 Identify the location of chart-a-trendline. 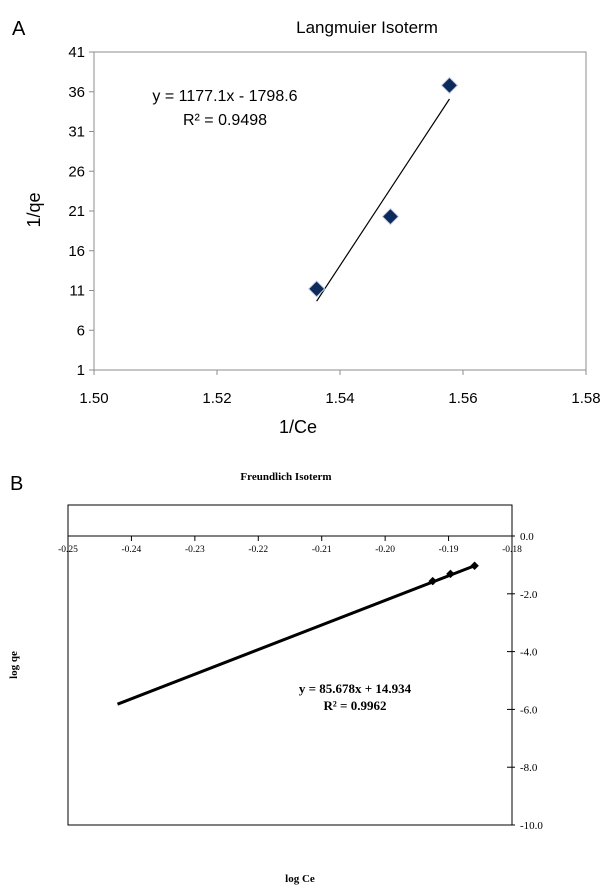
(383, 200).